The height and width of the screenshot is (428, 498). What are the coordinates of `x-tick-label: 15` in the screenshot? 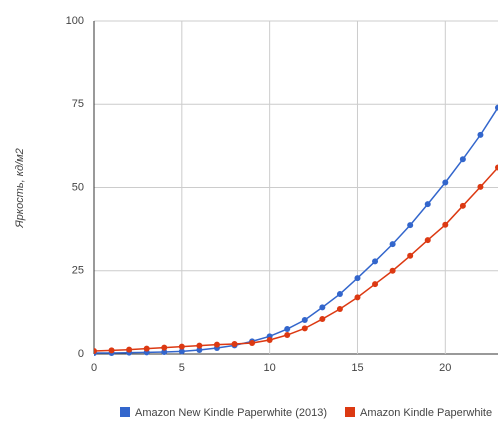 It's located at (357, 368).